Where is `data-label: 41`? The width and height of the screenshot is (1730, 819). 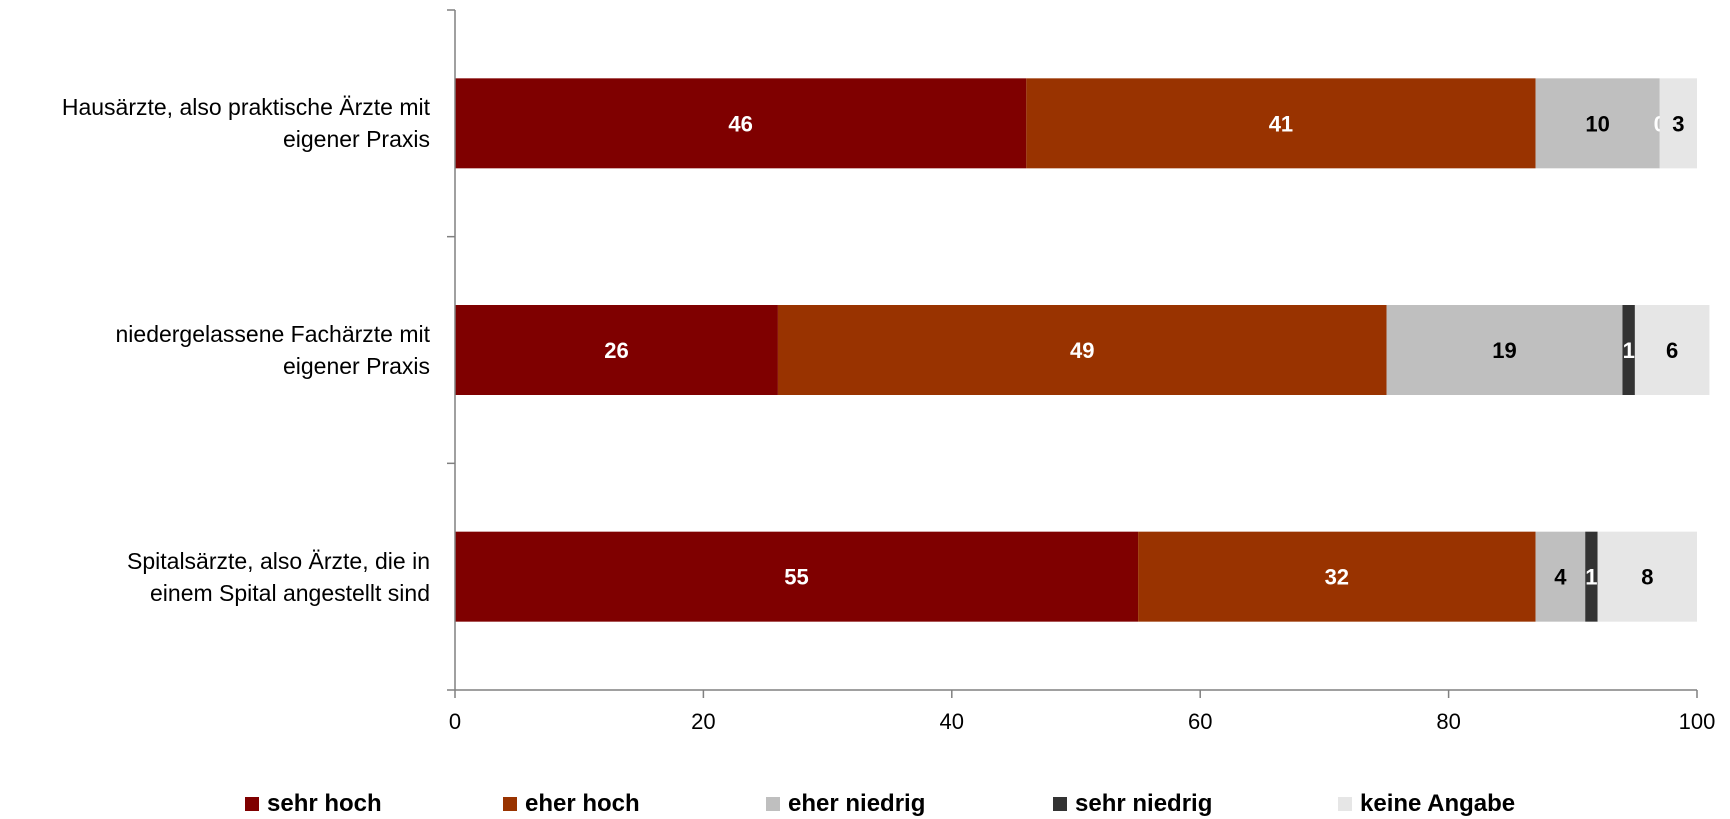
data-label: 41 is located at coordinates (1281, 123).